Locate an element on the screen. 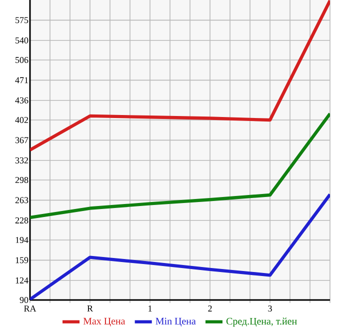 Image resolution: width=345 pixels, height=335 pixels. x-tick-label: 1 is located at coordinates (150, 309).